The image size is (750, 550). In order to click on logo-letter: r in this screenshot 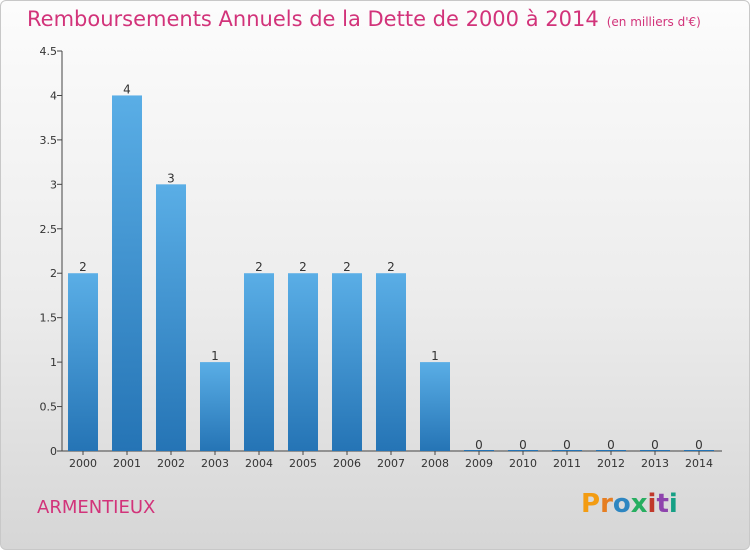, I will do `click(606, 504)`.